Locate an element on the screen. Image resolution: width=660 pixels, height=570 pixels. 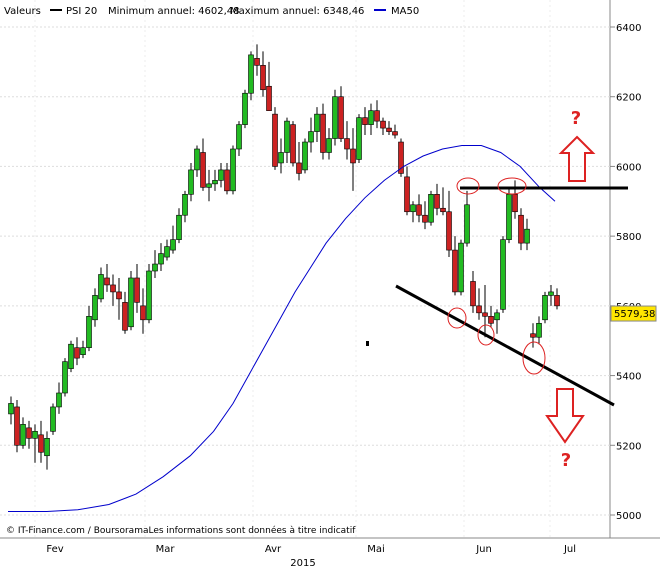
last-price-badge: 5579,38 is located at coordinates (633, 313).